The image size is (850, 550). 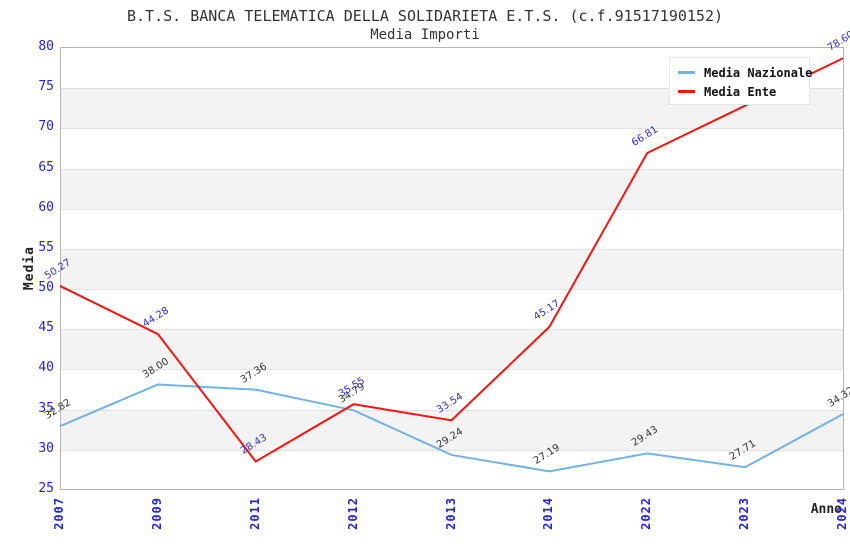 What do you see at coordinates (46, 448) in the screenshot?
I see `y-tick-label: 30` at bounding box center [46, 448].